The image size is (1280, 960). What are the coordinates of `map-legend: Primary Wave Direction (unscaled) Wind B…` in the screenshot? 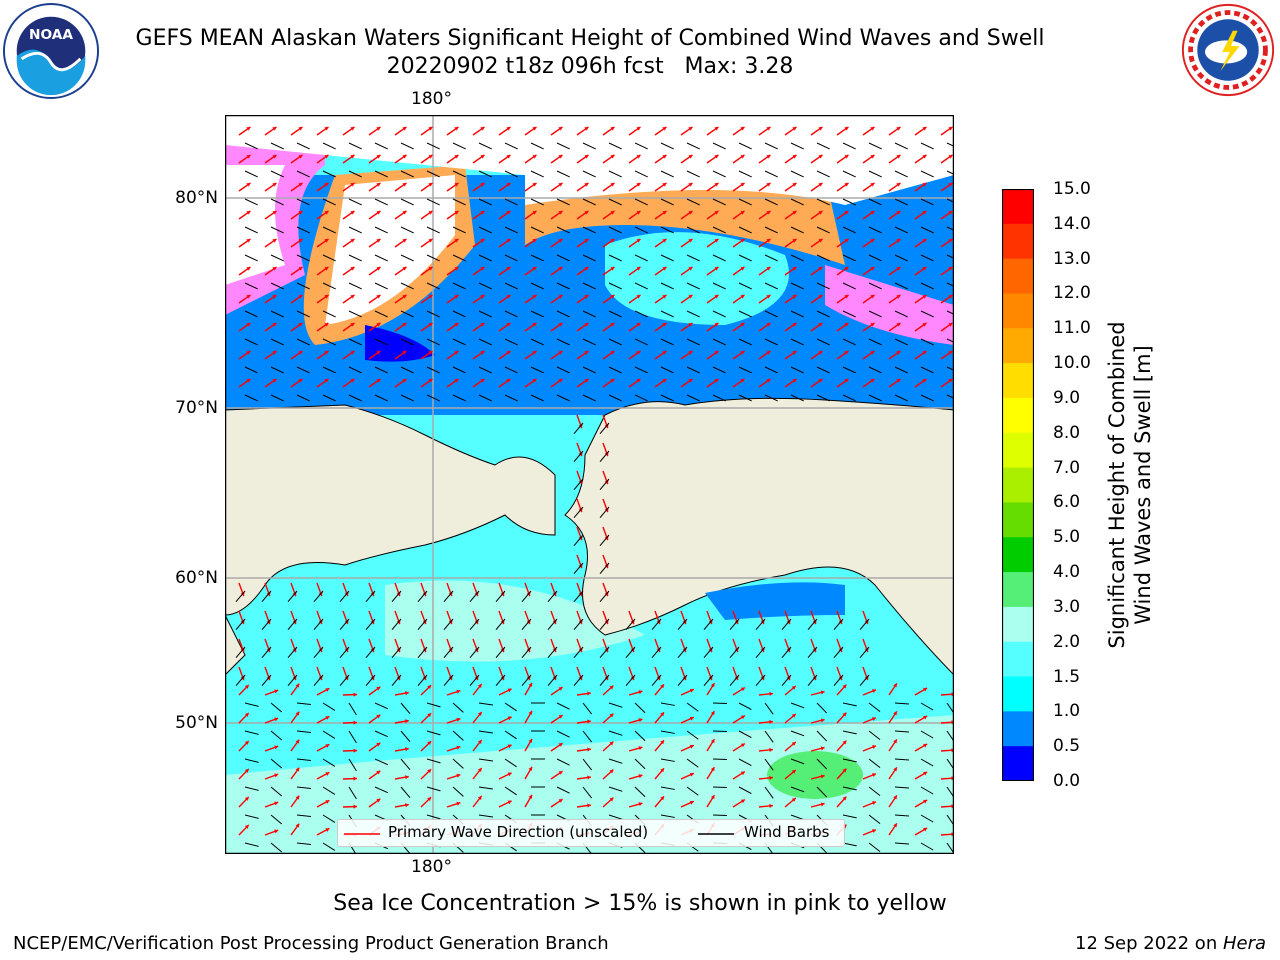 It's located at (591, 833).